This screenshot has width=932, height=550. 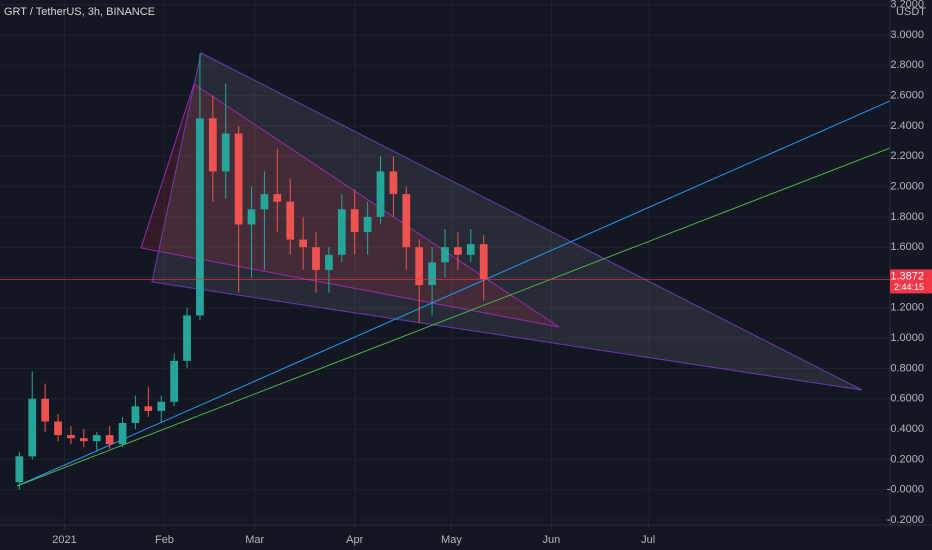 What do you see at coordinates (907, 186) in the screenshot?
I see `y-tick-label: 2.0000` at bounding box center [907, 186].